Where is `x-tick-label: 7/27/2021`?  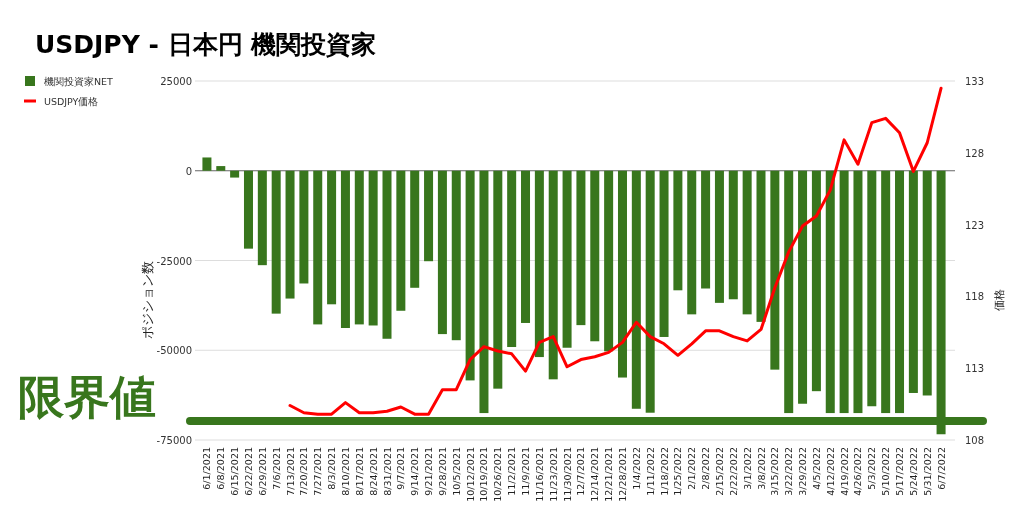
x-tick-label: 7/27/2021 is located at coordinates (318, 471).